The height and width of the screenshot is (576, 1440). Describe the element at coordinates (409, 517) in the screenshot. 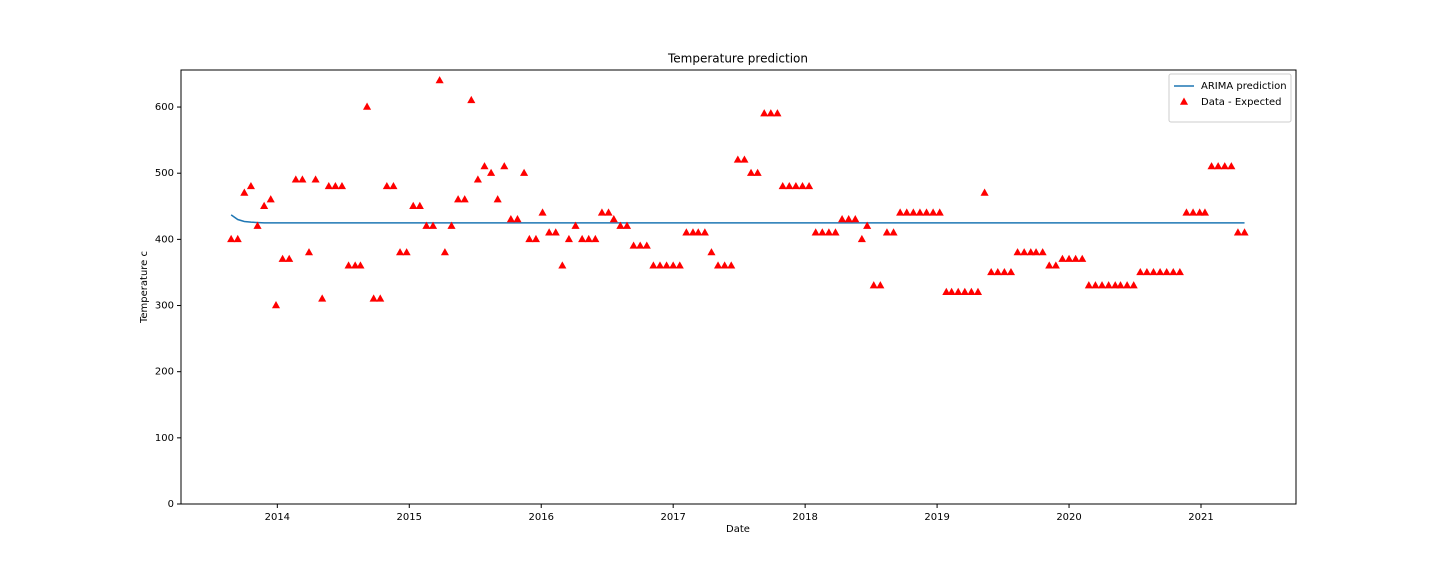

I see `x-tick-label: 2015` at that location.